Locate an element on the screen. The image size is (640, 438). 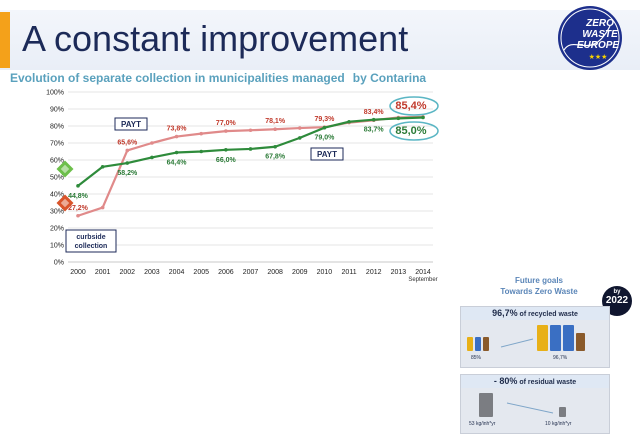
highlight-ellipse-red is located at coordinates (414, 106).